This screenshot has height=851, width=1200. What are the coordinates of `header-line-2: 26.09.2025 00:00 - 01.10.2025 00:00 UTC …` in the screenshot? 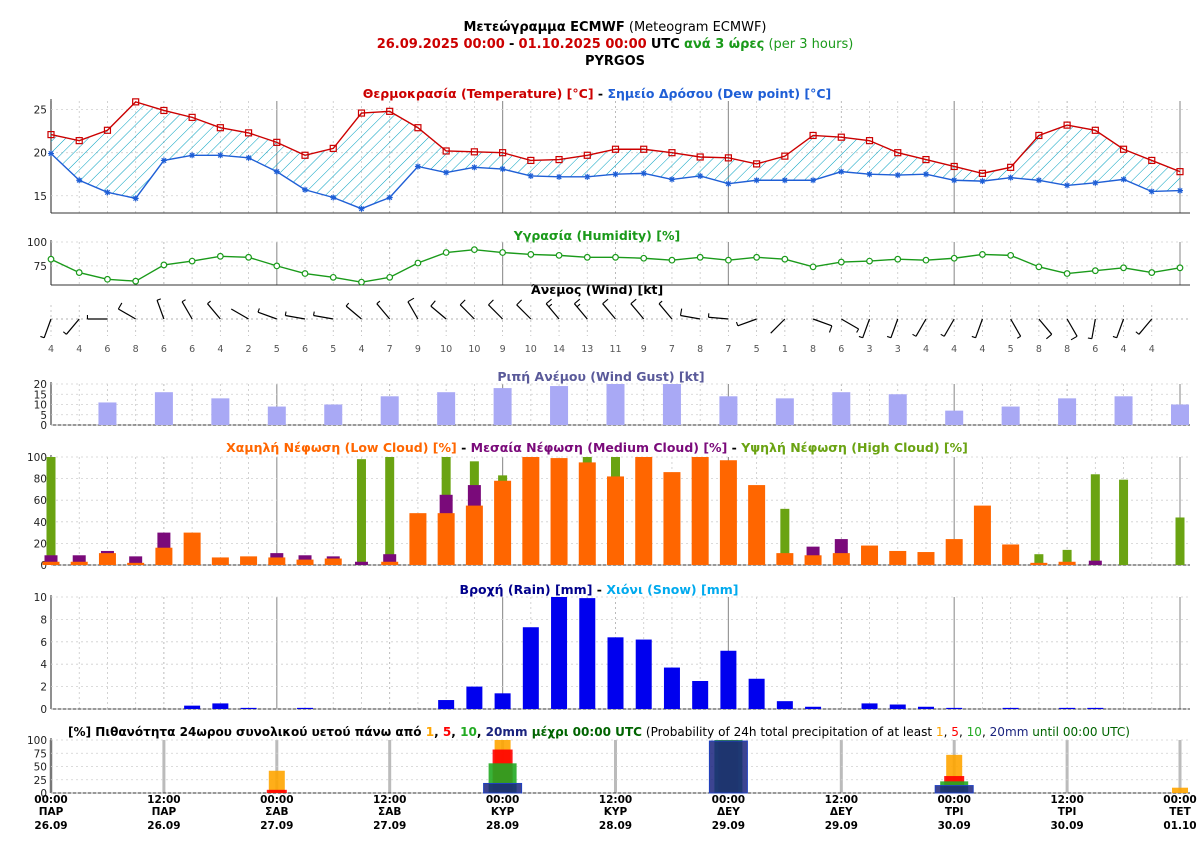 It's located at (615, 44).